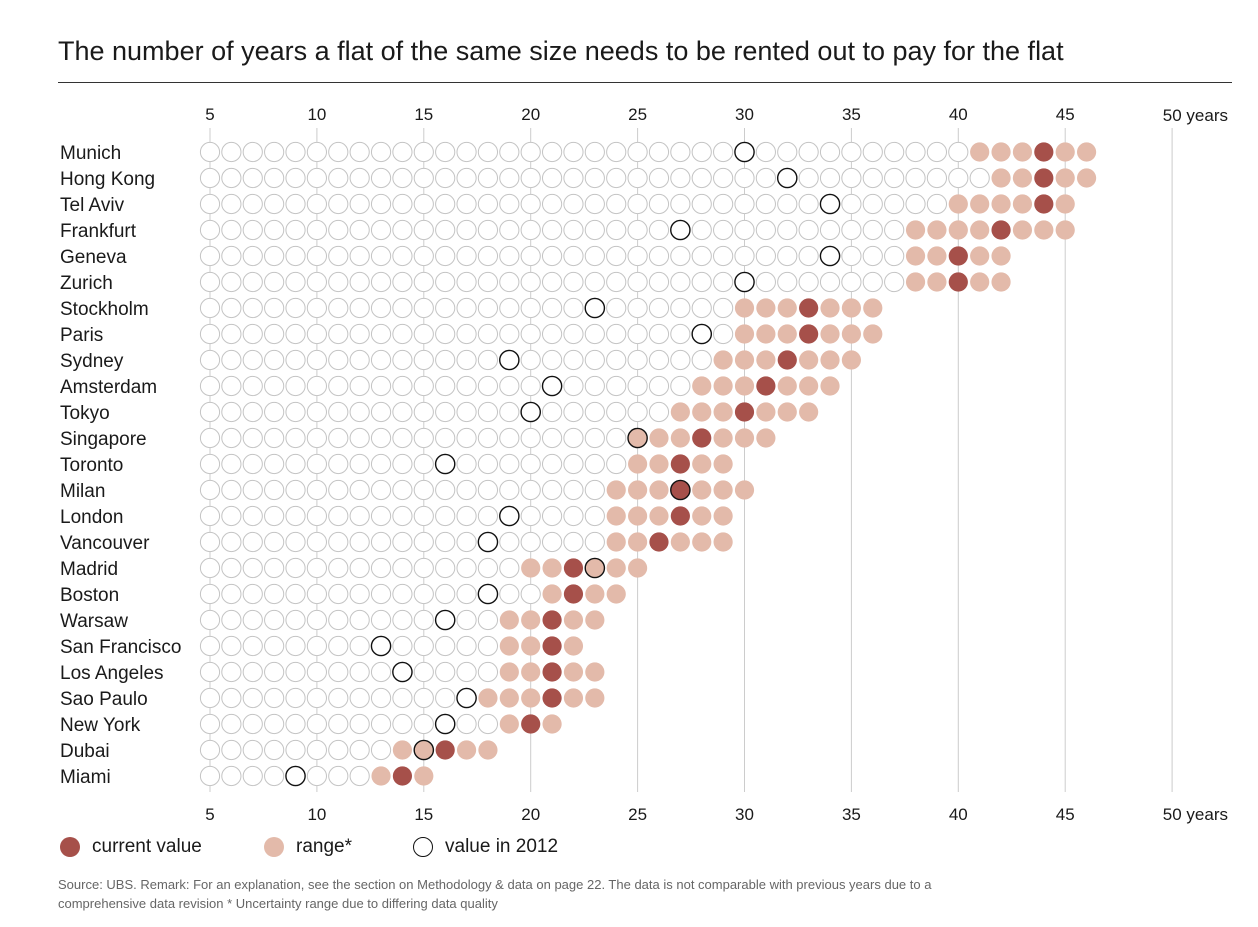  I want to click on city-label: Dubai, so click(85, 751).